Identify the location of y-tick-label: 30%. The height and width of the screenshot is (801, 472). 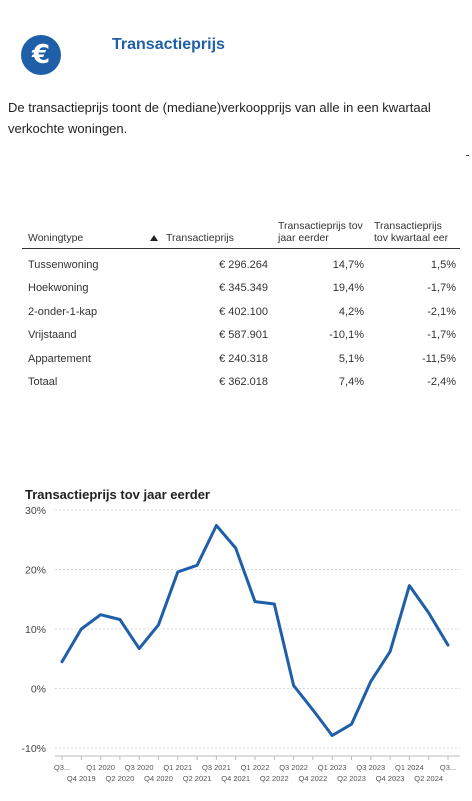
(35, 511).